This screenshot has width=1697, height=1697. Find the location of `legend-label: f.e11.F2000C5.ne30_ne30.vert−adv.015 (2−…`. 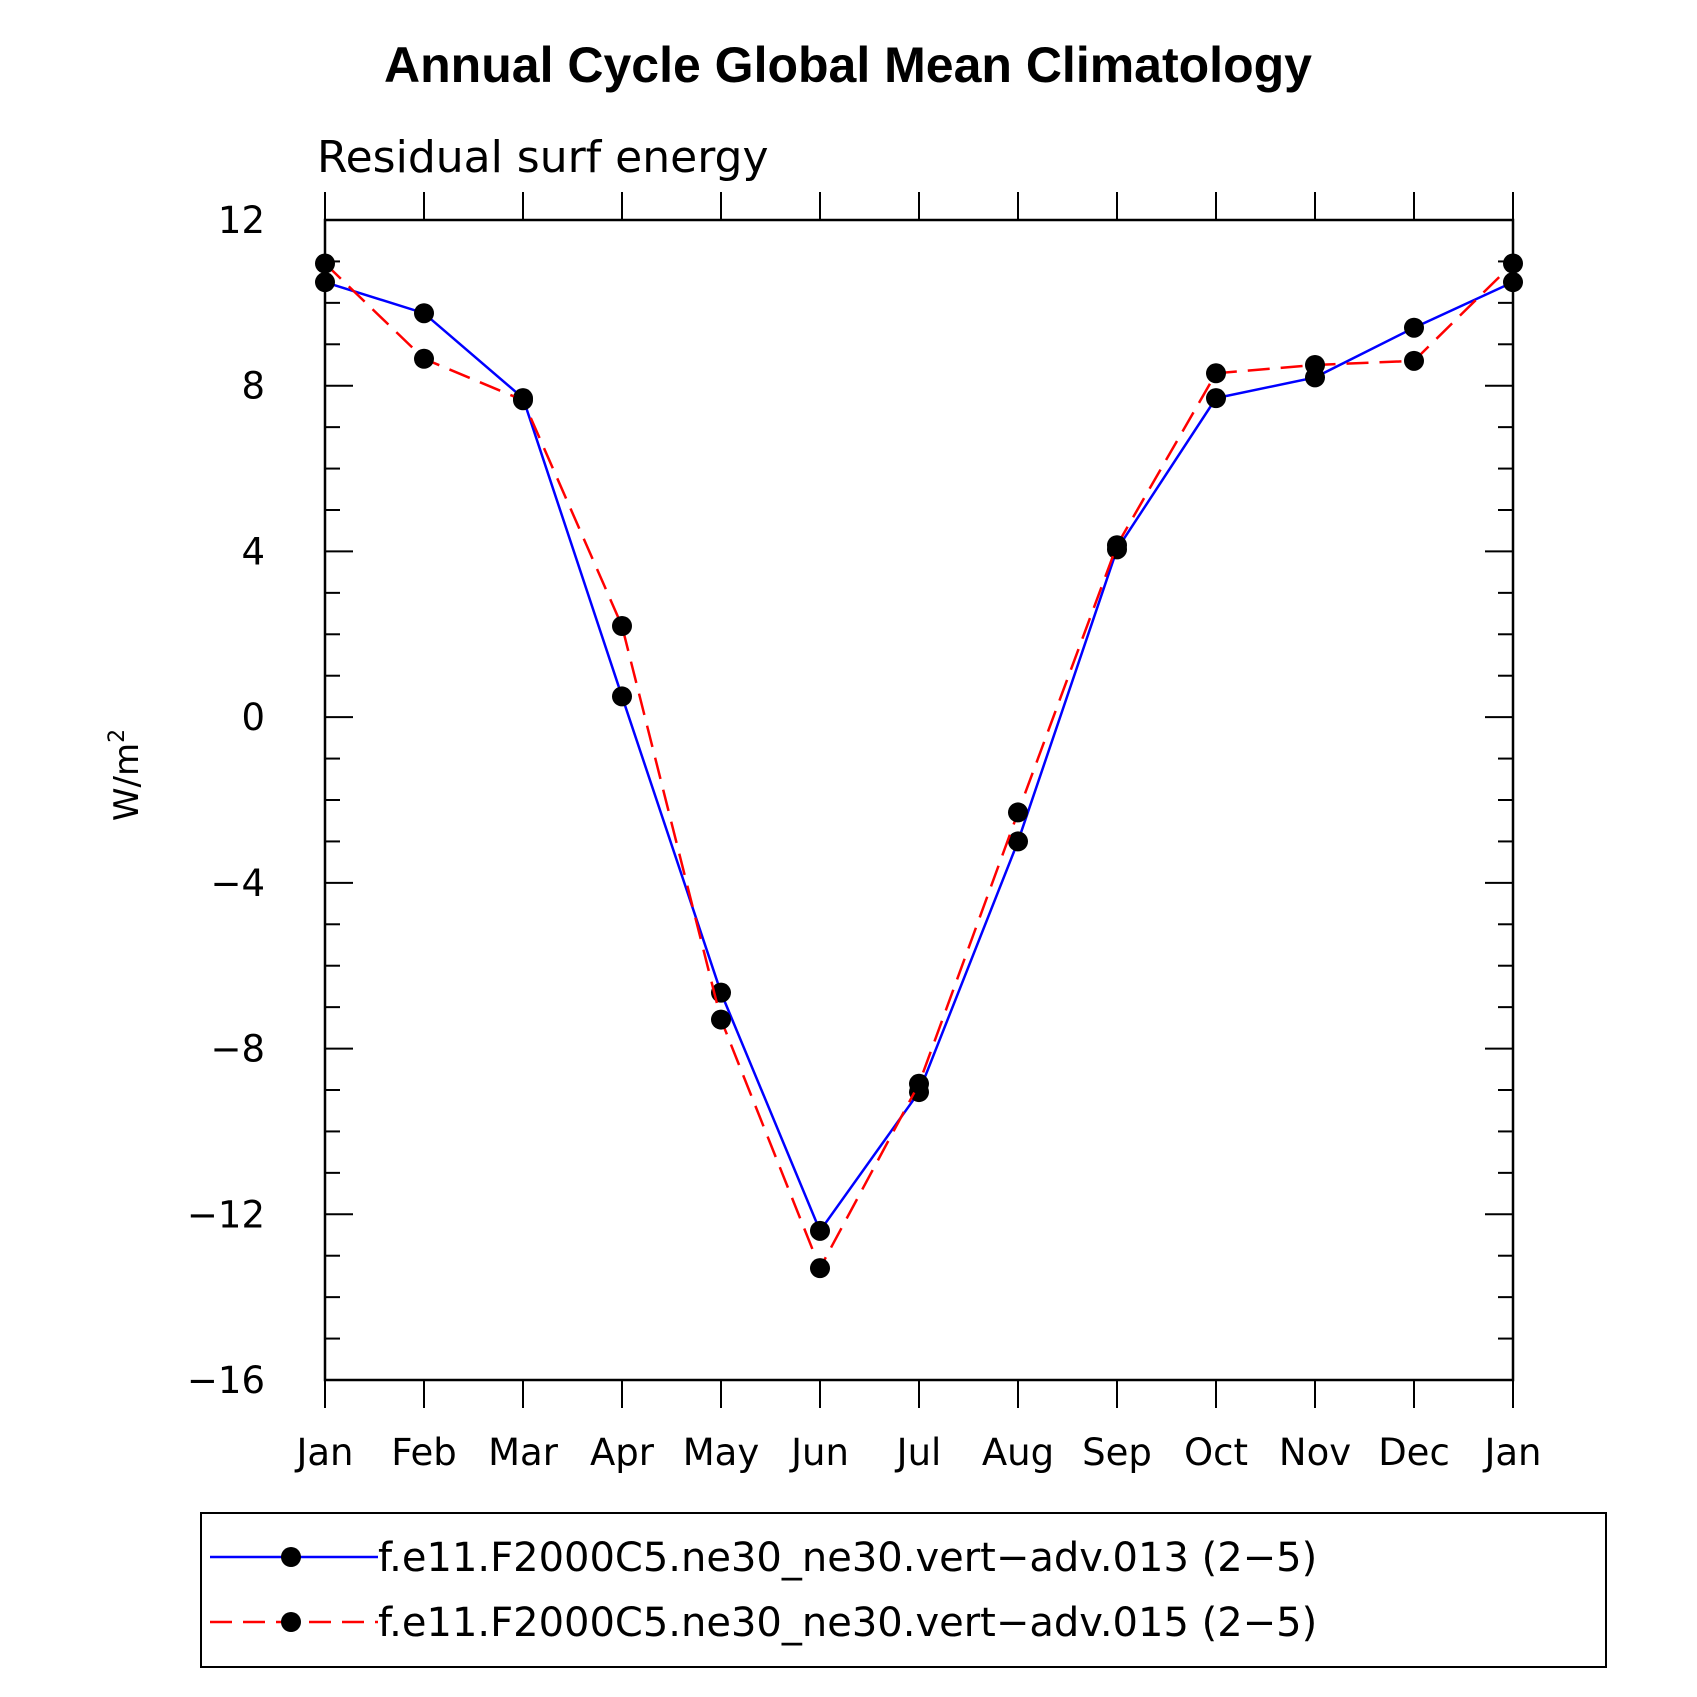

legend-label: f.e11.F2000C5.ne30_ne30.vert−adv.015 (2−… is located at coordinates (847, 1623).